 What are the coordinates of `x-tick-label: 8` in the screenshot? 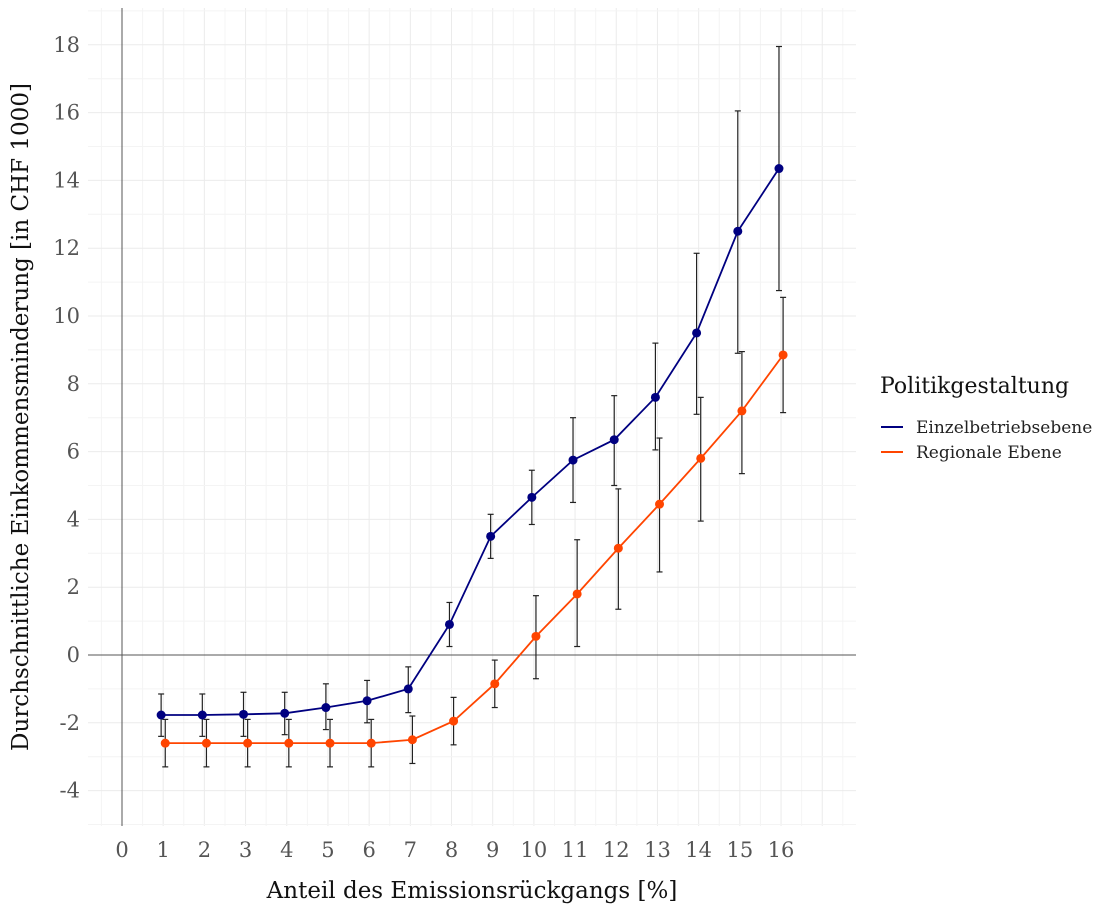 It's located at (451, 850).